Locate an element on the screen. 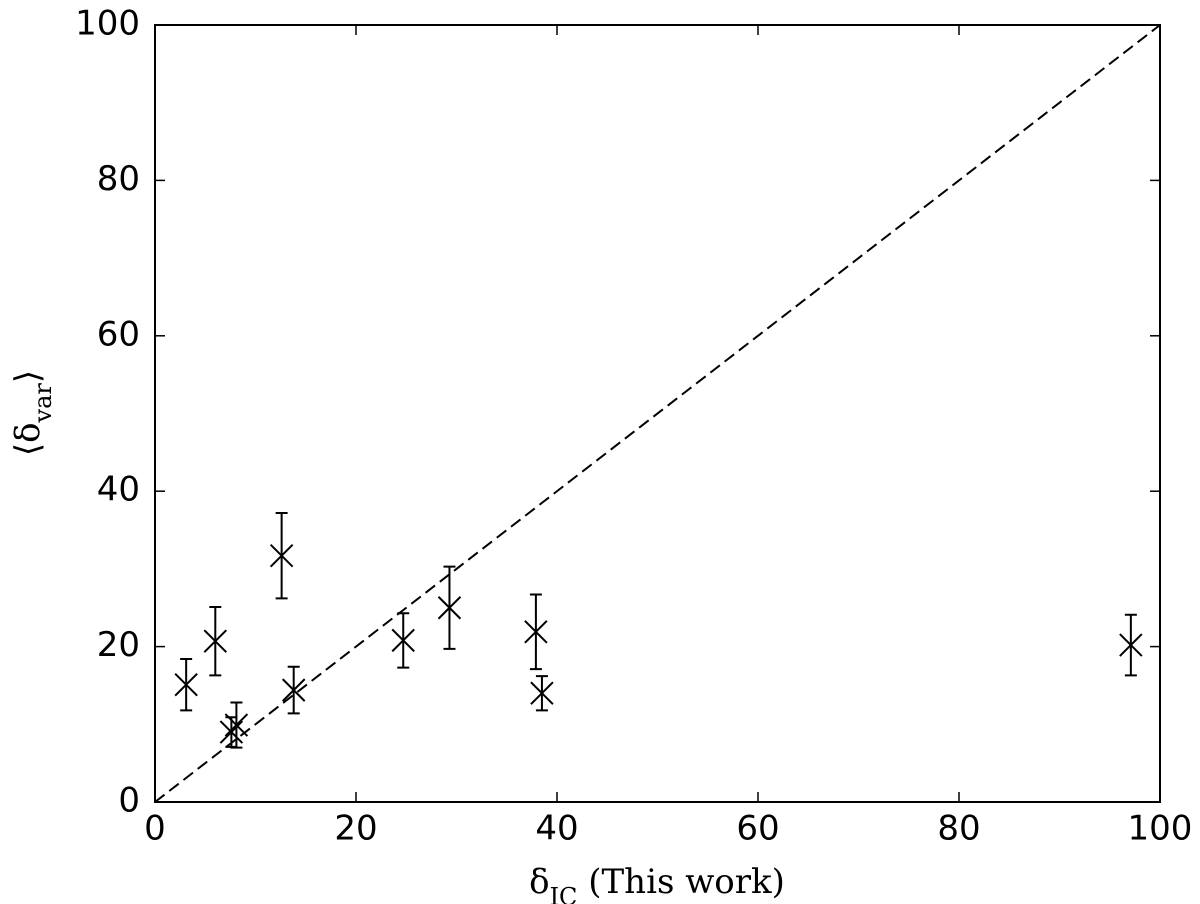 This screenshot has width=1200, height=904. x-tick-label: 0 is located at coordinates (155, 829).